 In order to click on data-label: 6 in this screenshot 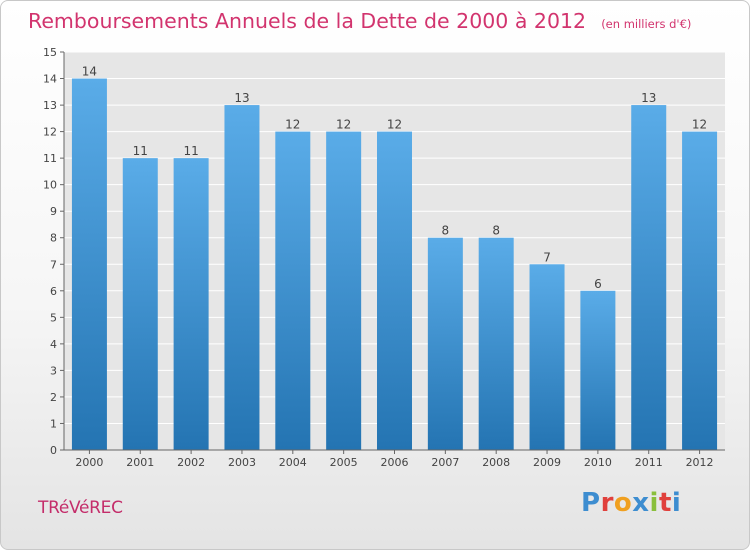, I will do `click(598, 284)`.